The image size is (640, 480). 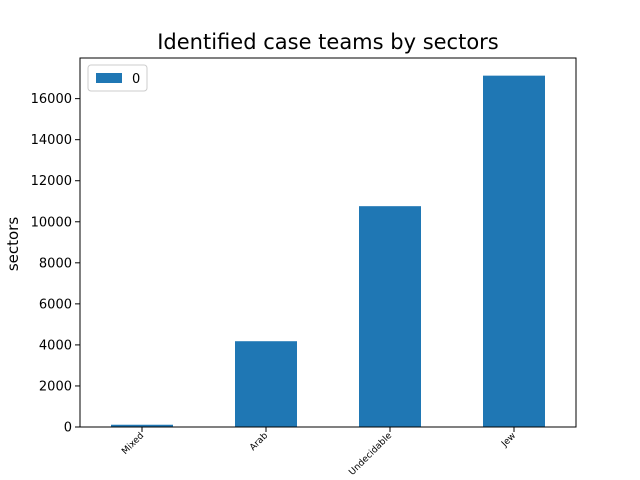 What do you see at coordinates (319, 452) in the screenshot?
I see `x-axis: Mixed Arab Undecidable Jew` at bounding box center [319, 452].